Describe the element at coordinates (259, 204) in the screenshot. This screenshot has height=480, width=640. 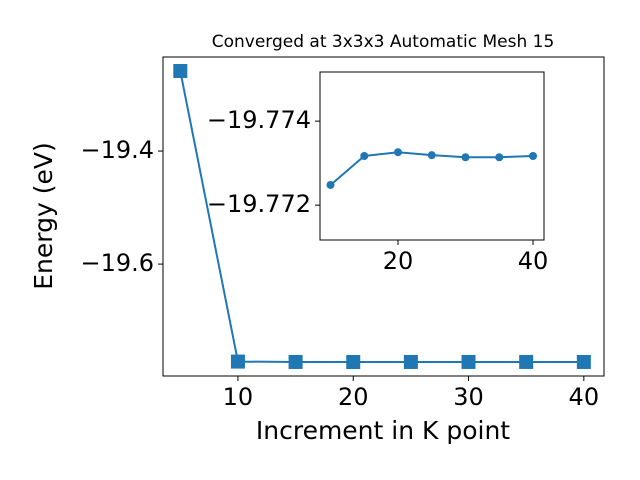
I see `y-tick-label: −19.772` at that location.